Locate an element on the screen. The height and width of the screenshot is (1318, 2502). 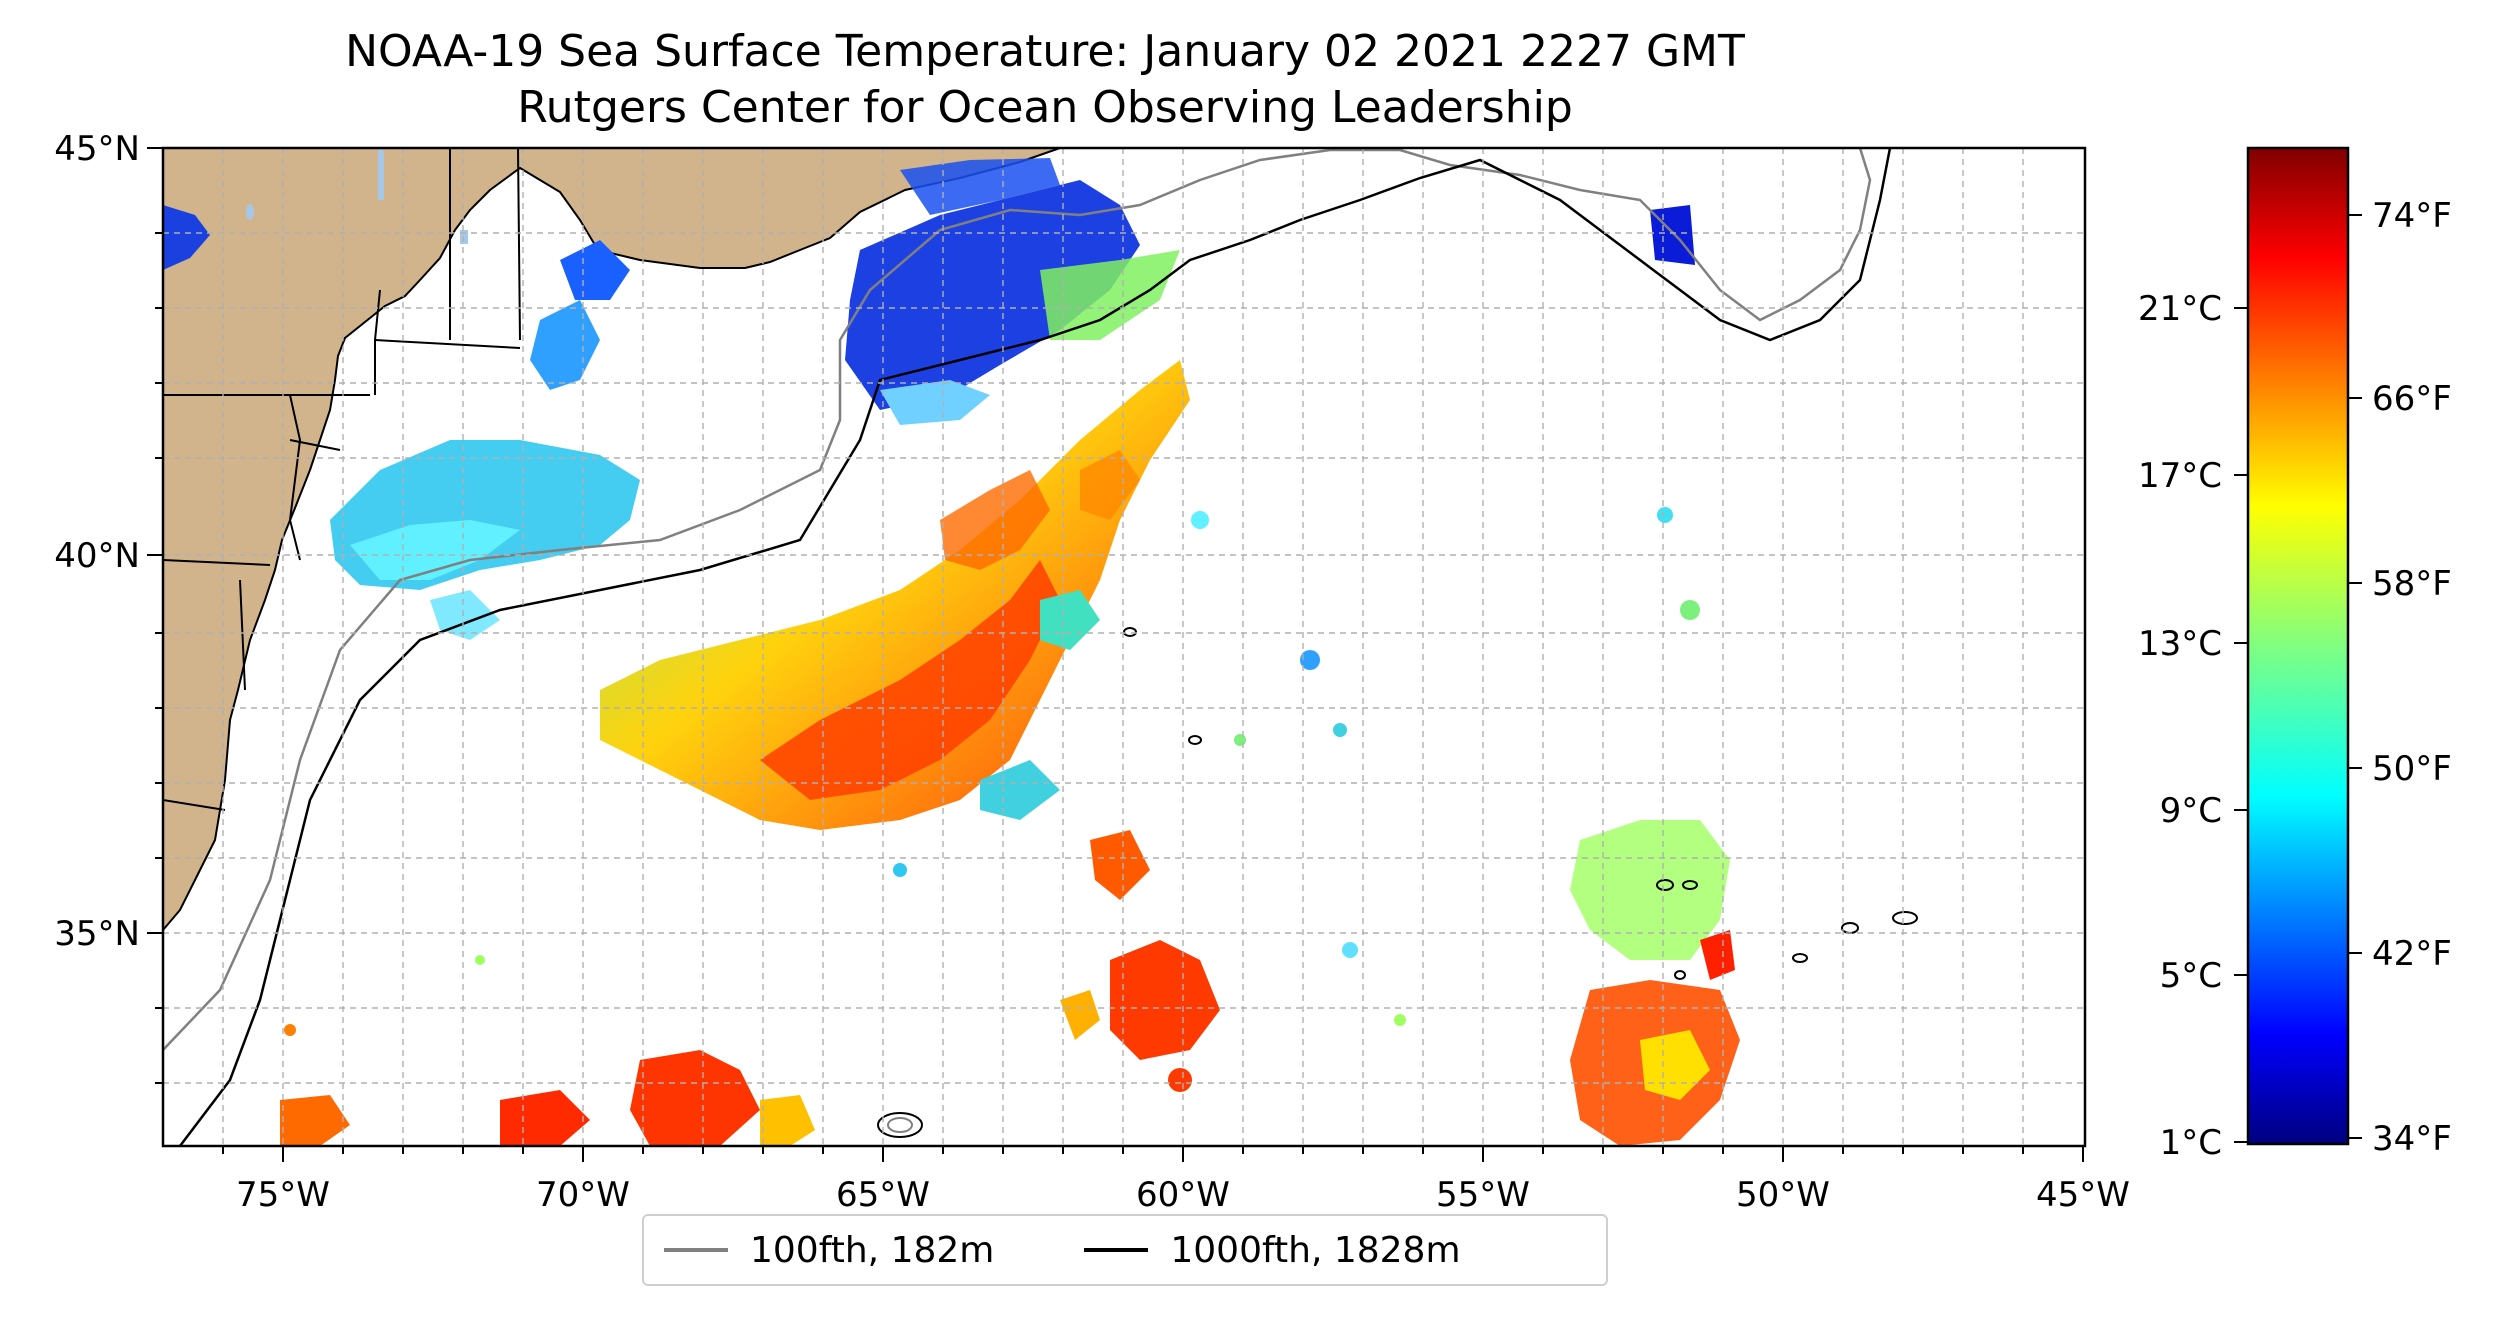
lat-tick-label: 35°N is located at coordinates (97, 934).